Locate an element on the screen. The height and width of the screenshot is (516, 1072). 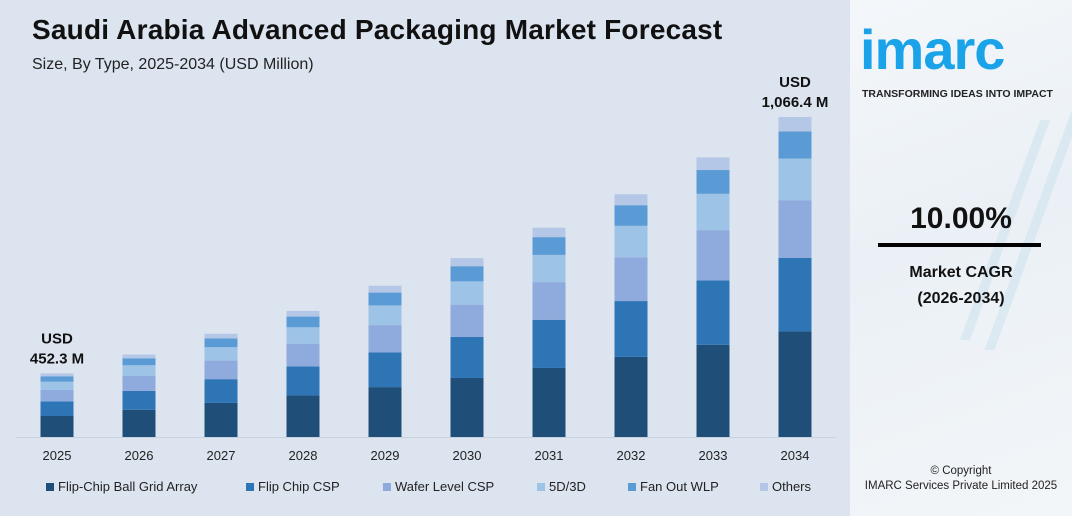
legend-label: Fan Out WLP is located at coordinates (679, 486).